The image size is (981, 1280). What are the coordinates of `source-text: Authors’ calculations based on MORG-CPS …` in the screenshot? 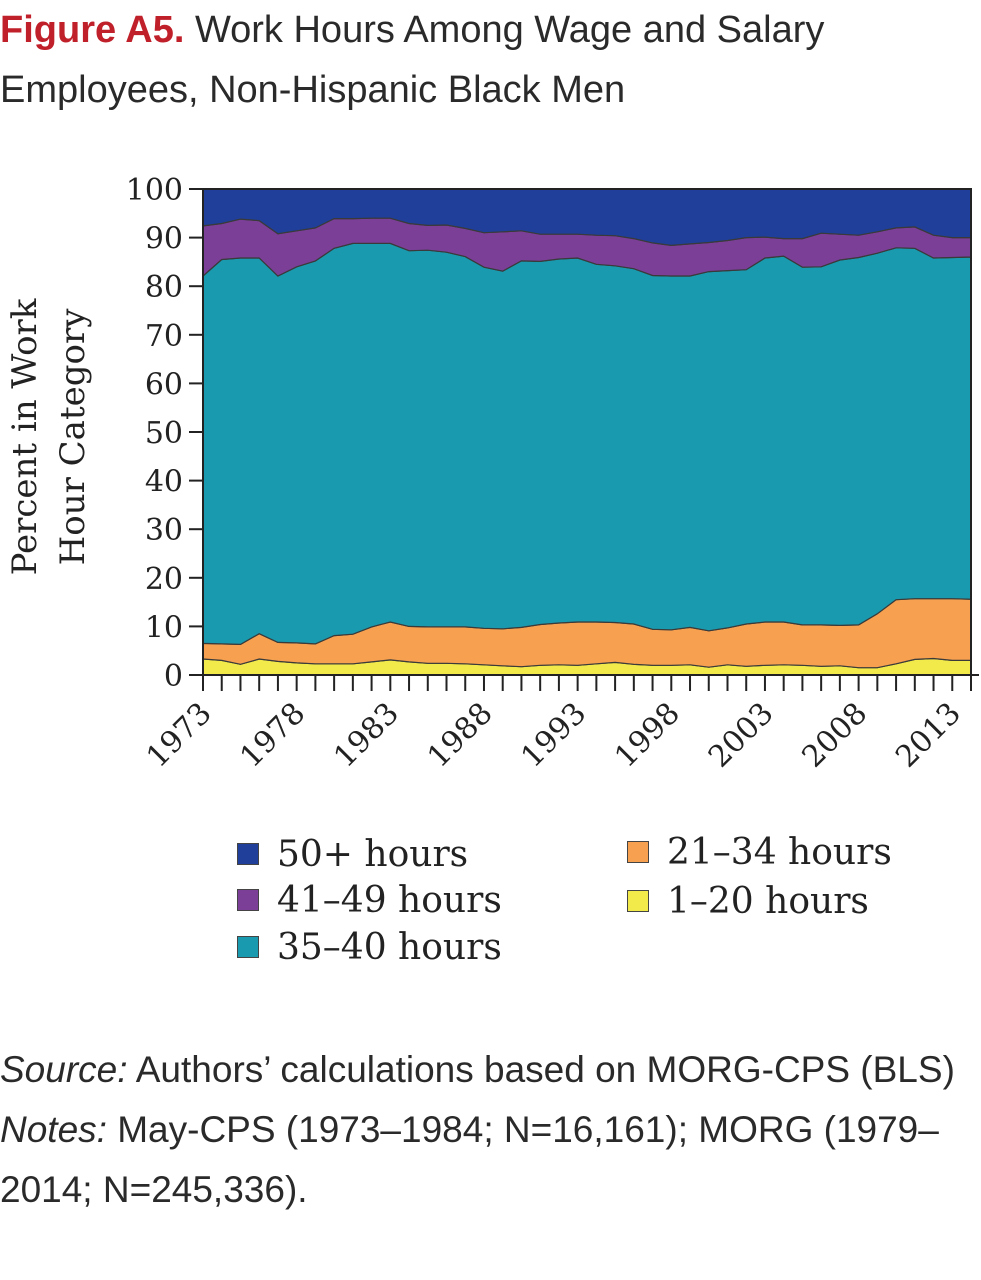 It's located at (541, 1069).